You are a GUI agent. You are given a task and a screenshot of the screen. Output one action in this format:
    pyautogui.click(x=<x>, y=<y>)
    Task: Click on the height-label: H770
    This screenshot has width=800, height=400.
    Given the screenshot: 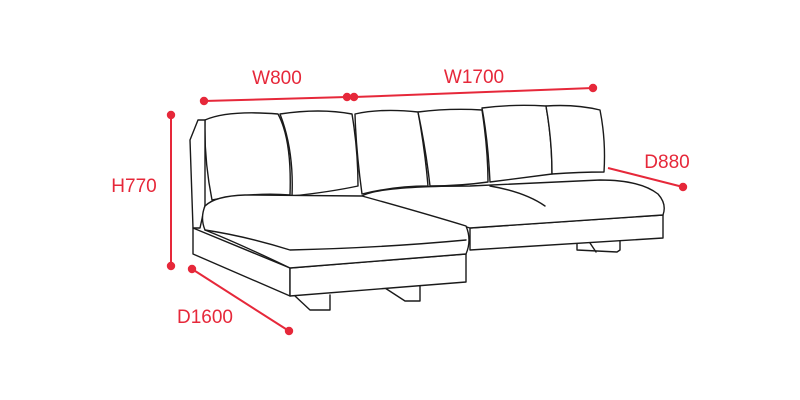 What is the action you would take?
    pyautogui.click(x=133, y=186)
    